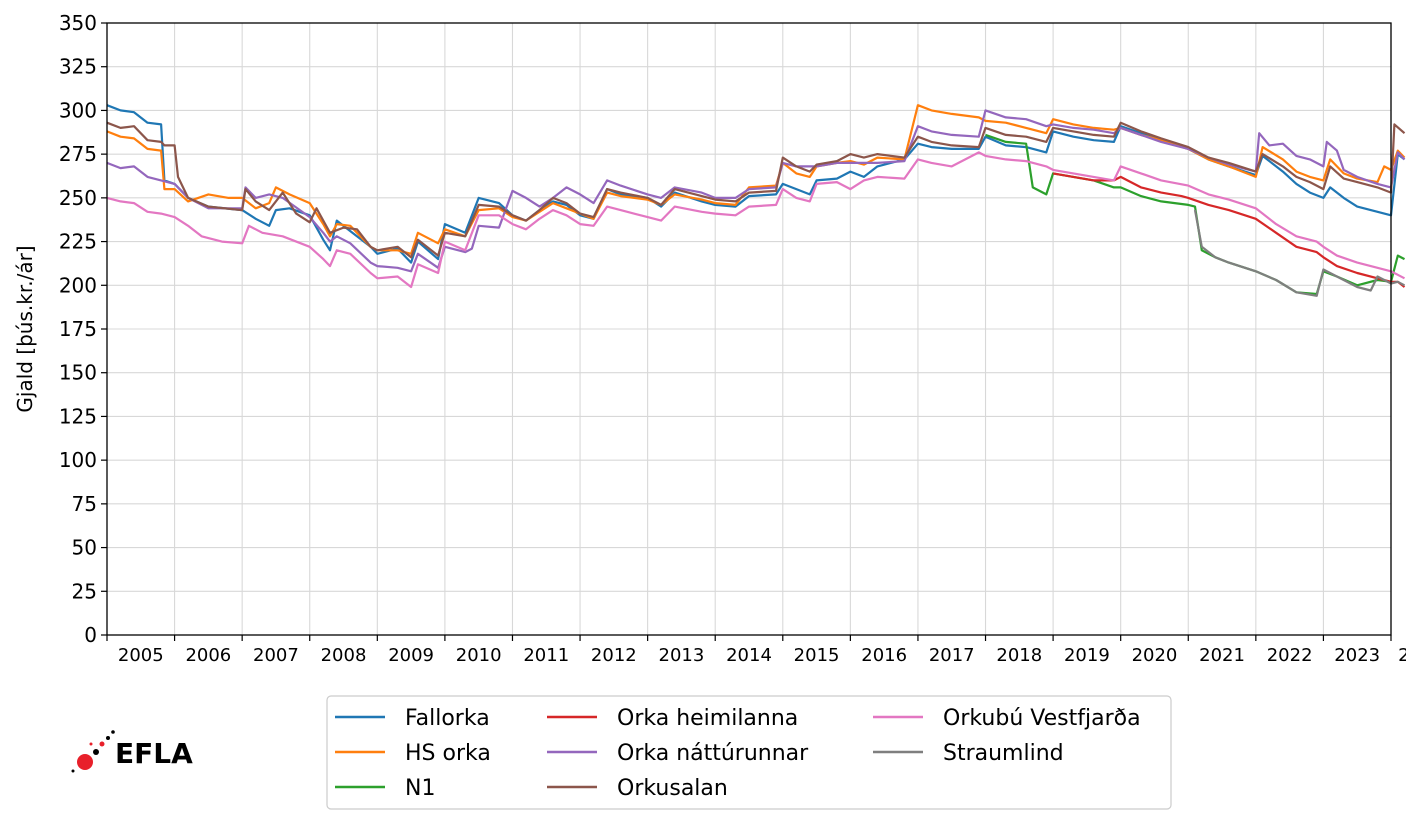 The width and height of the screenshot is (1406, 825). I want to click on legend-label: Orka náttúrunnar, so click(713, 753).